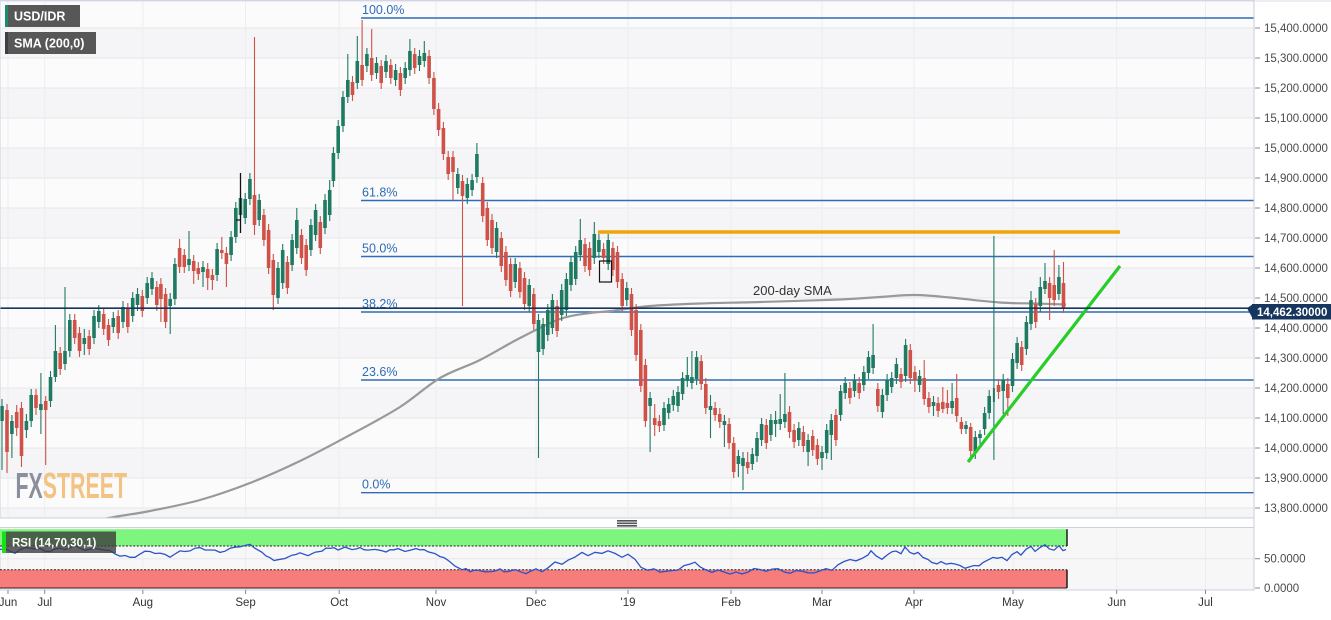 The image size is (1331, 620). What do you see at coordinates (49, 44) in the screenshot?
I see `svg-text: SMA (200,0)` at bounding box center [49, 44].